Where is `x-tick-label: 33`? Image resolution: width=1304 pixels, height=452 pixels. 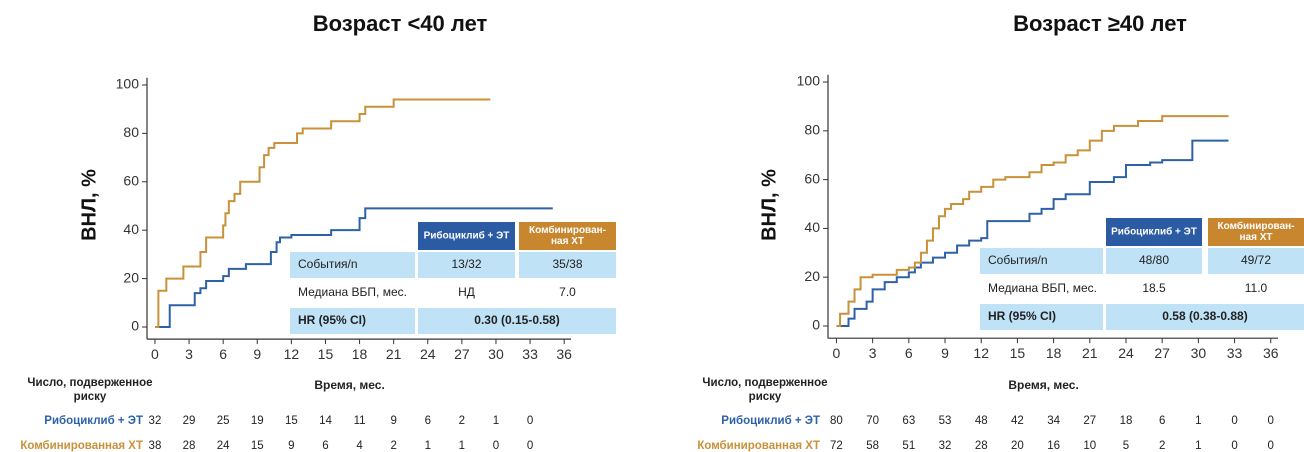
x-tick-label: 33 is located at coordinates (530, 354).